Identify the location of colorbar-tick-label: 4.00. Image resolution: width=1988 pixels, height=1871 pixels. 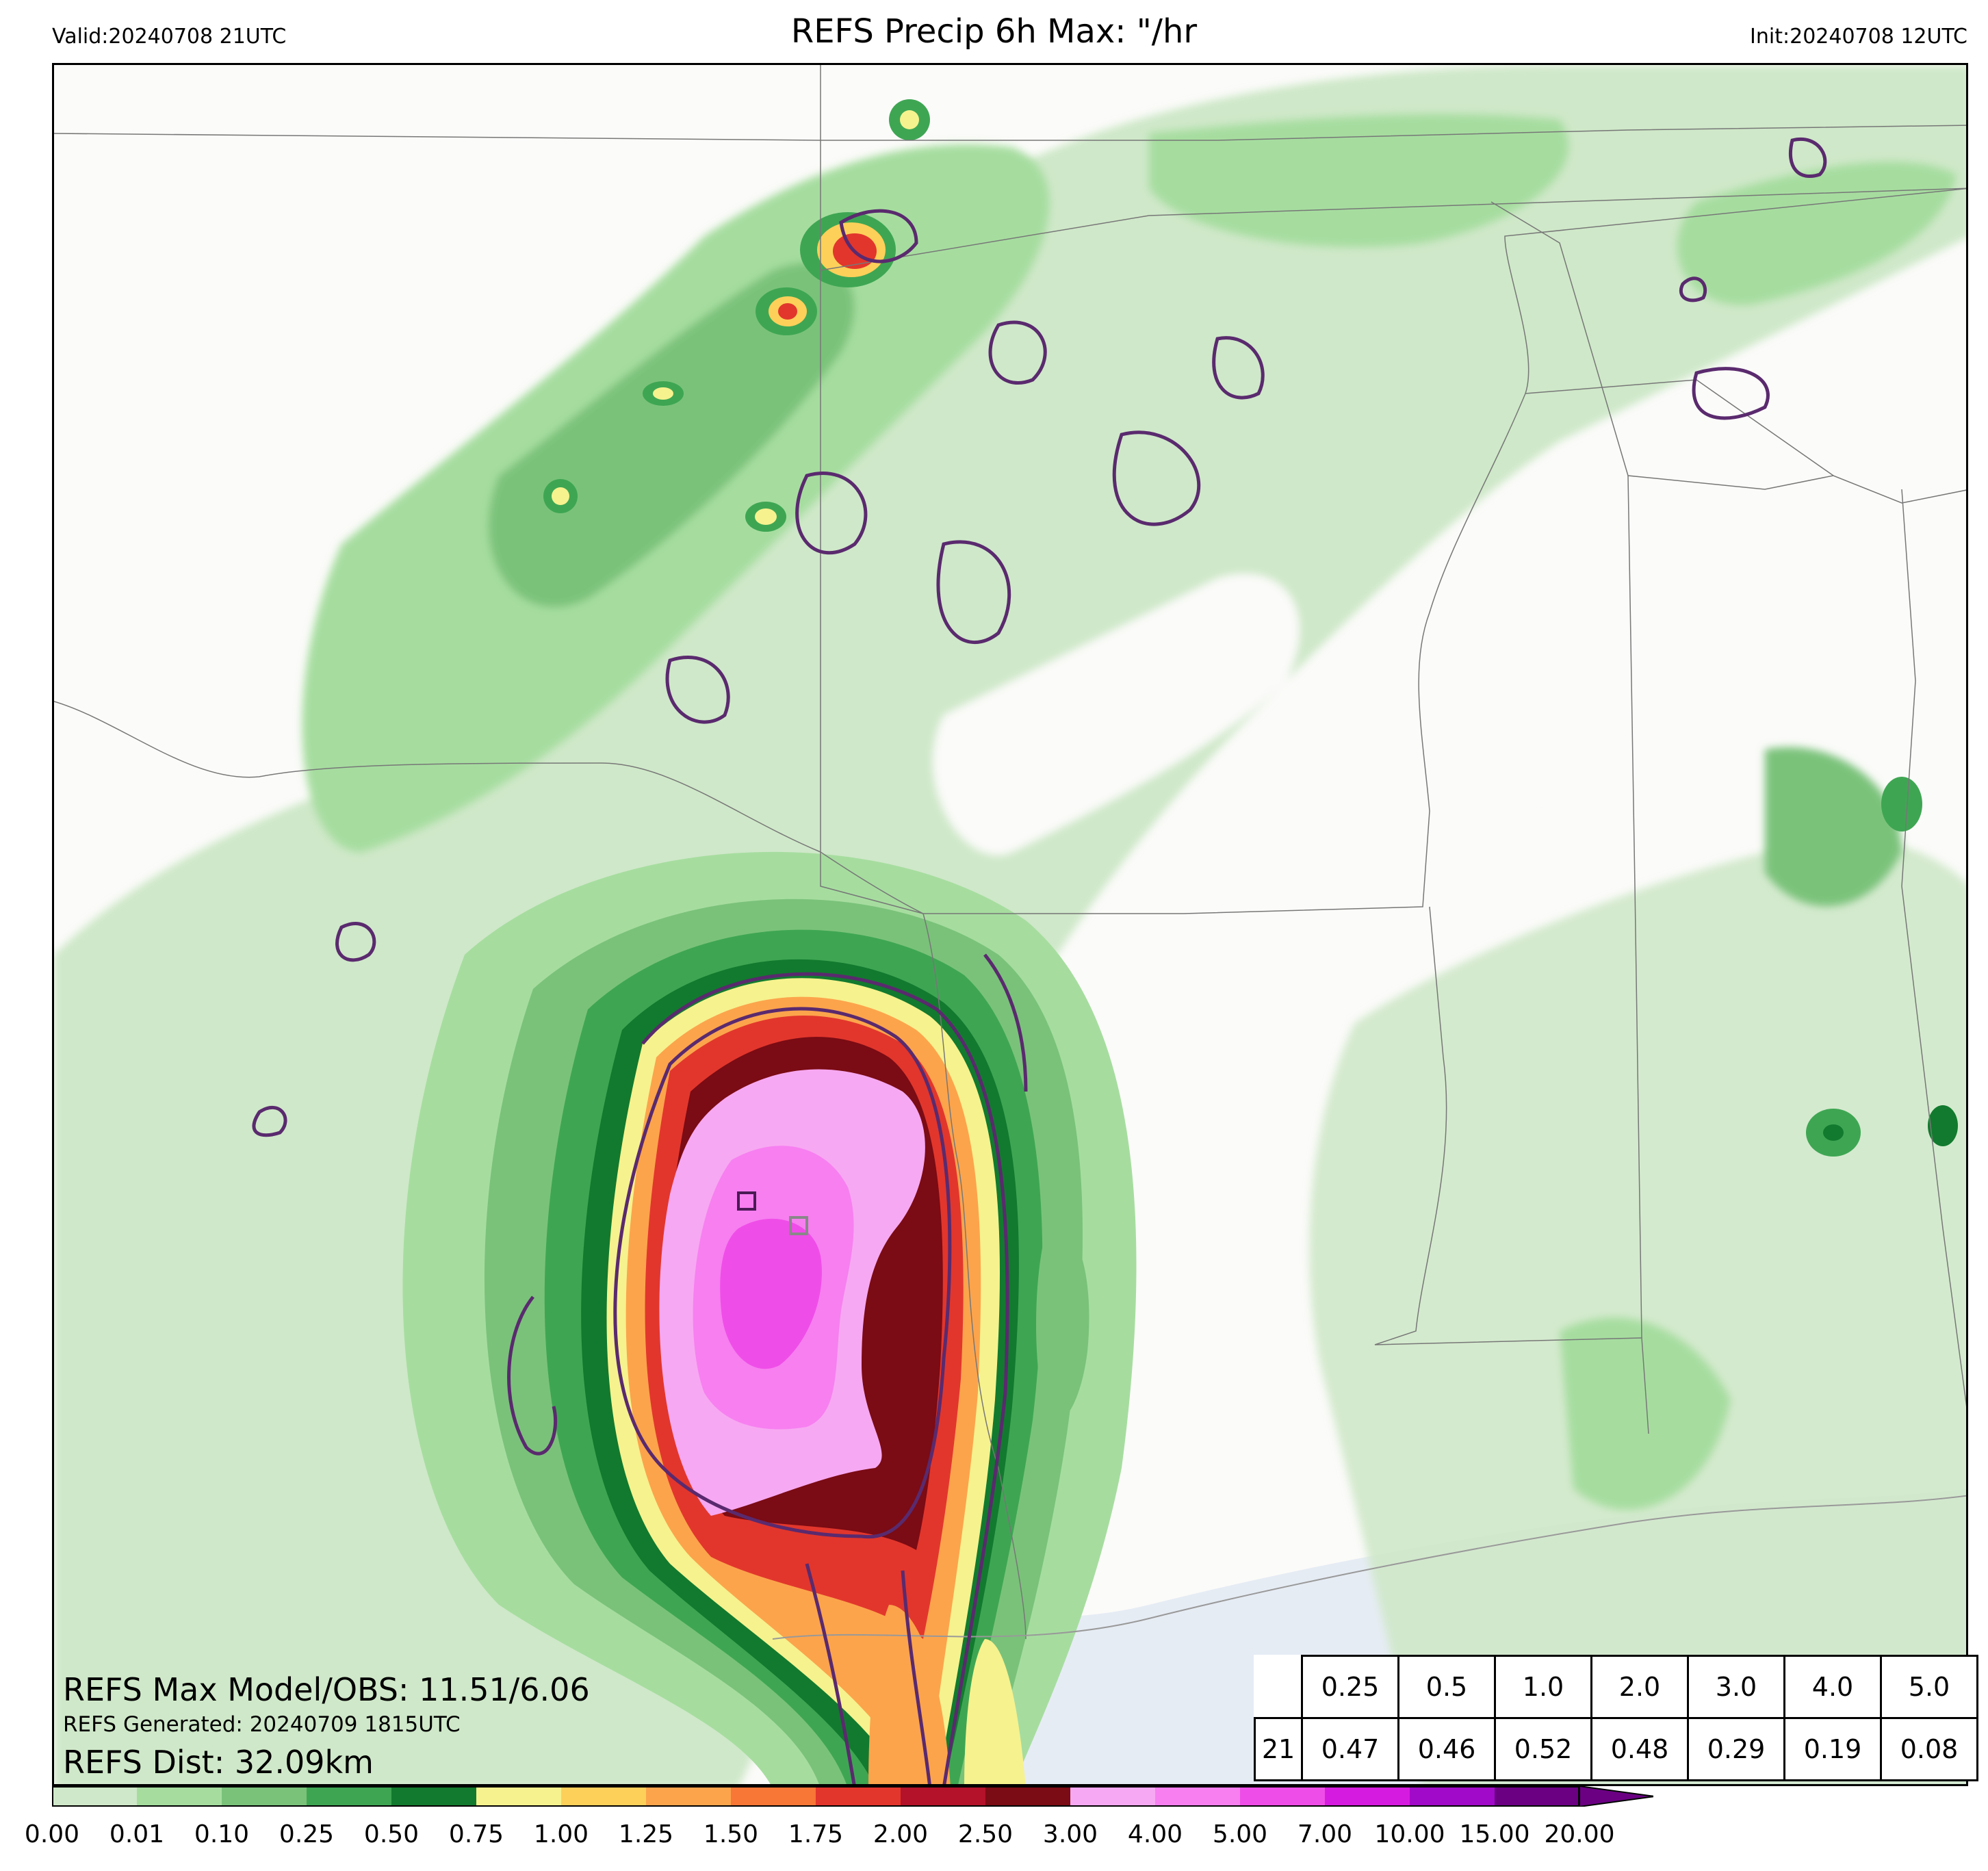
(1155, 1834).